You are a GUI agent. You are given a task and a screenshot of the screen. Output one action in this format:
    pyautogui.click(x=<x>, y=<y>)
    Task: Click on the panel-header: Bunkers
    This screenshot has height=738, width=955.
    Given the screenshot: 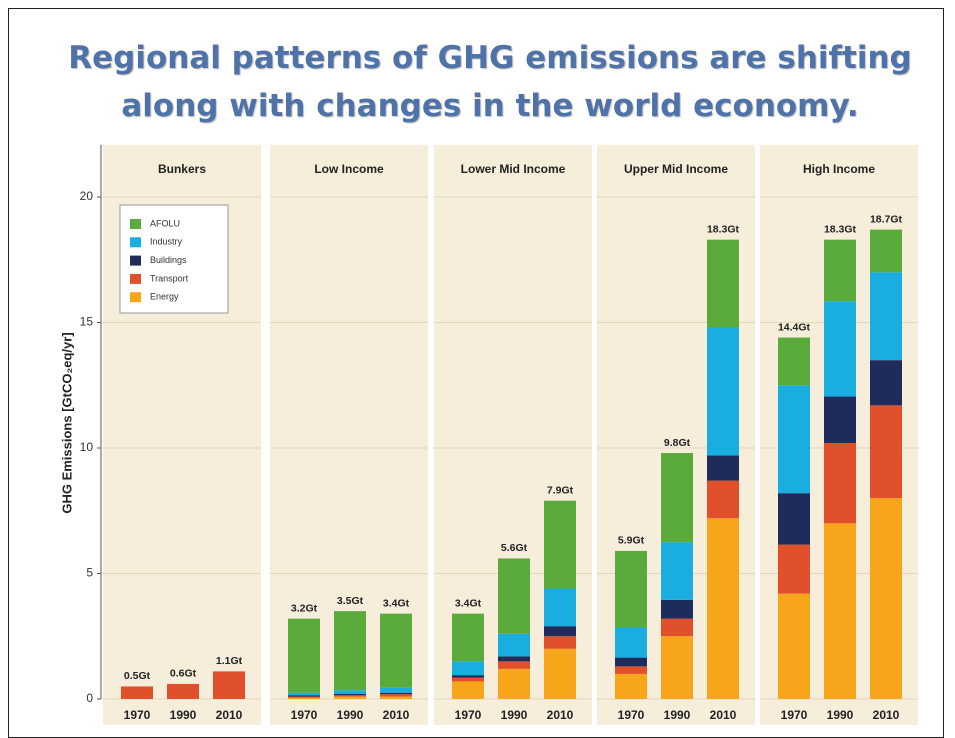 What is the action you would take?
    pyautogui.click(x=182, y=169)
    